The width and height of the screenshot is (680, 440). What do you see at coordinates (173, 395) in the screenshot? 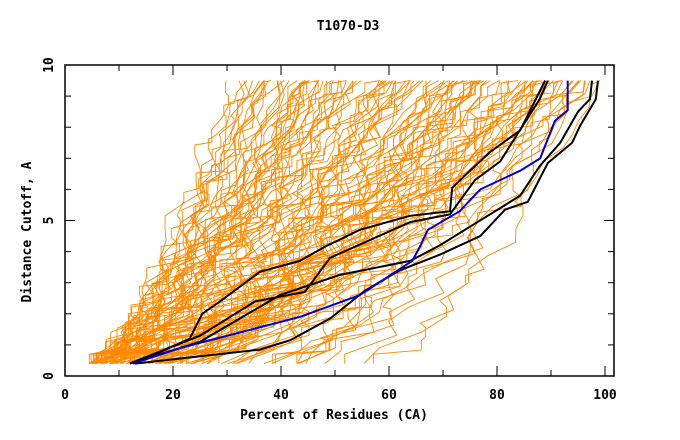
I see `x-tick-label: 20` at bounding box center [173, 395].